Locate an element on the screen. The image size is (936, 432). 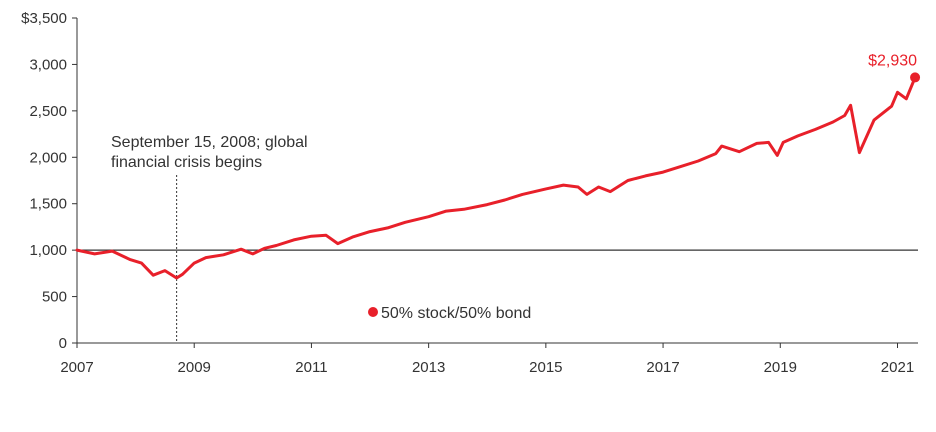
series-end-point is located at coordinates (915, 77).